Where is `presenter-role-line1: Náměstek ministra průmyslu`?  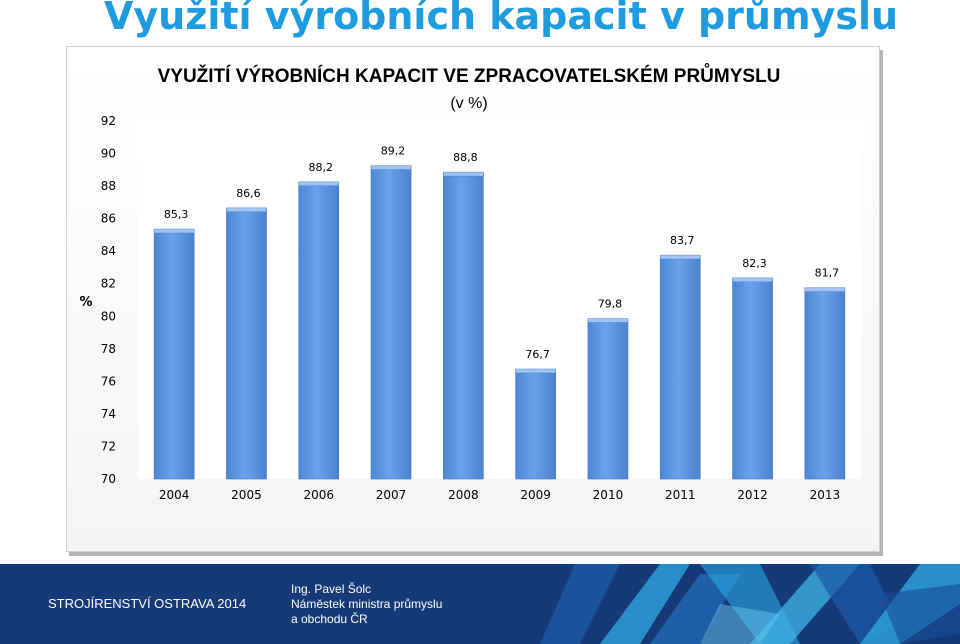
presenter-role-line1: Náměstek ministra průmyslu is located at coordinates (367, 604).